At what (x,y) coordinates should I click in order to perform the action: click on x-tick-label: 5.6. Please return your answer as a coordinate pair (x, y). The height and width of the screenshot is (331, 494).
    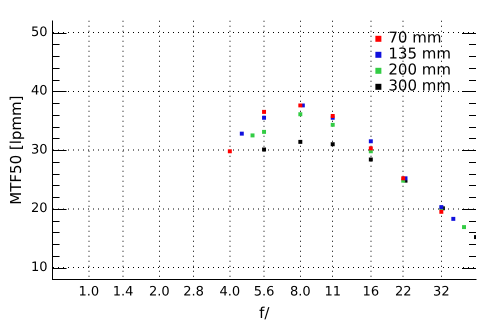
    Looking at the image, I should click on (264, 292).